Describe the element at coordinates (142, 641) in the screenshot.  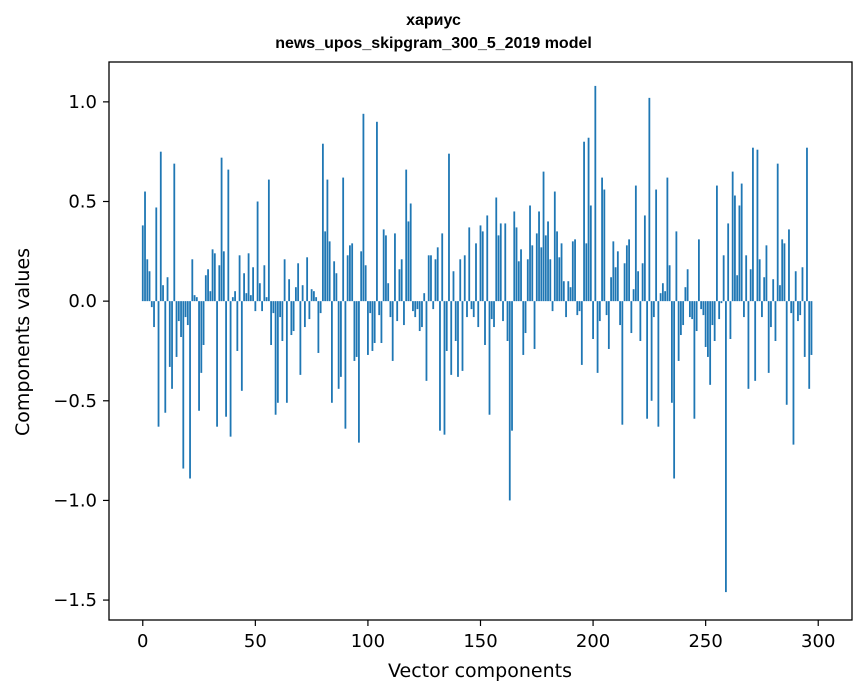
I see `x-tick-label-0: 0` at that location.